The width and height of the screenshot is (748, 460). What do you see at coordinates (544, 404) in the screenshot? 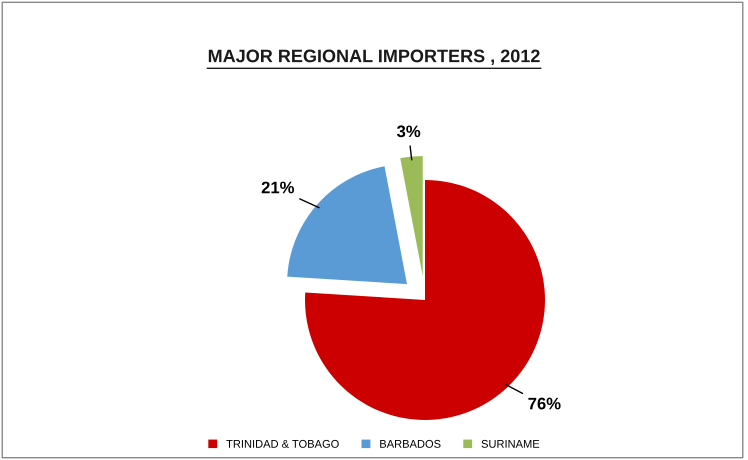
I see `data-label: 76%` at bounding box center [544, 404].